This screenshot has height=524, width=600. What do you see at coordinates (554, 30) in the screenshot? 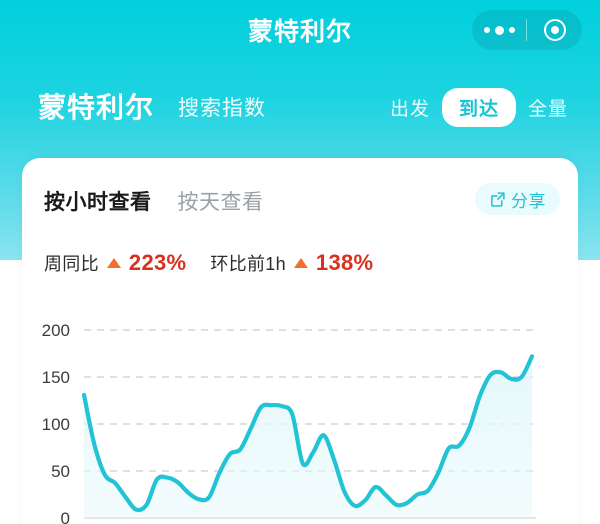
I see `target-circle-icon` at bounding box center [554, 30].